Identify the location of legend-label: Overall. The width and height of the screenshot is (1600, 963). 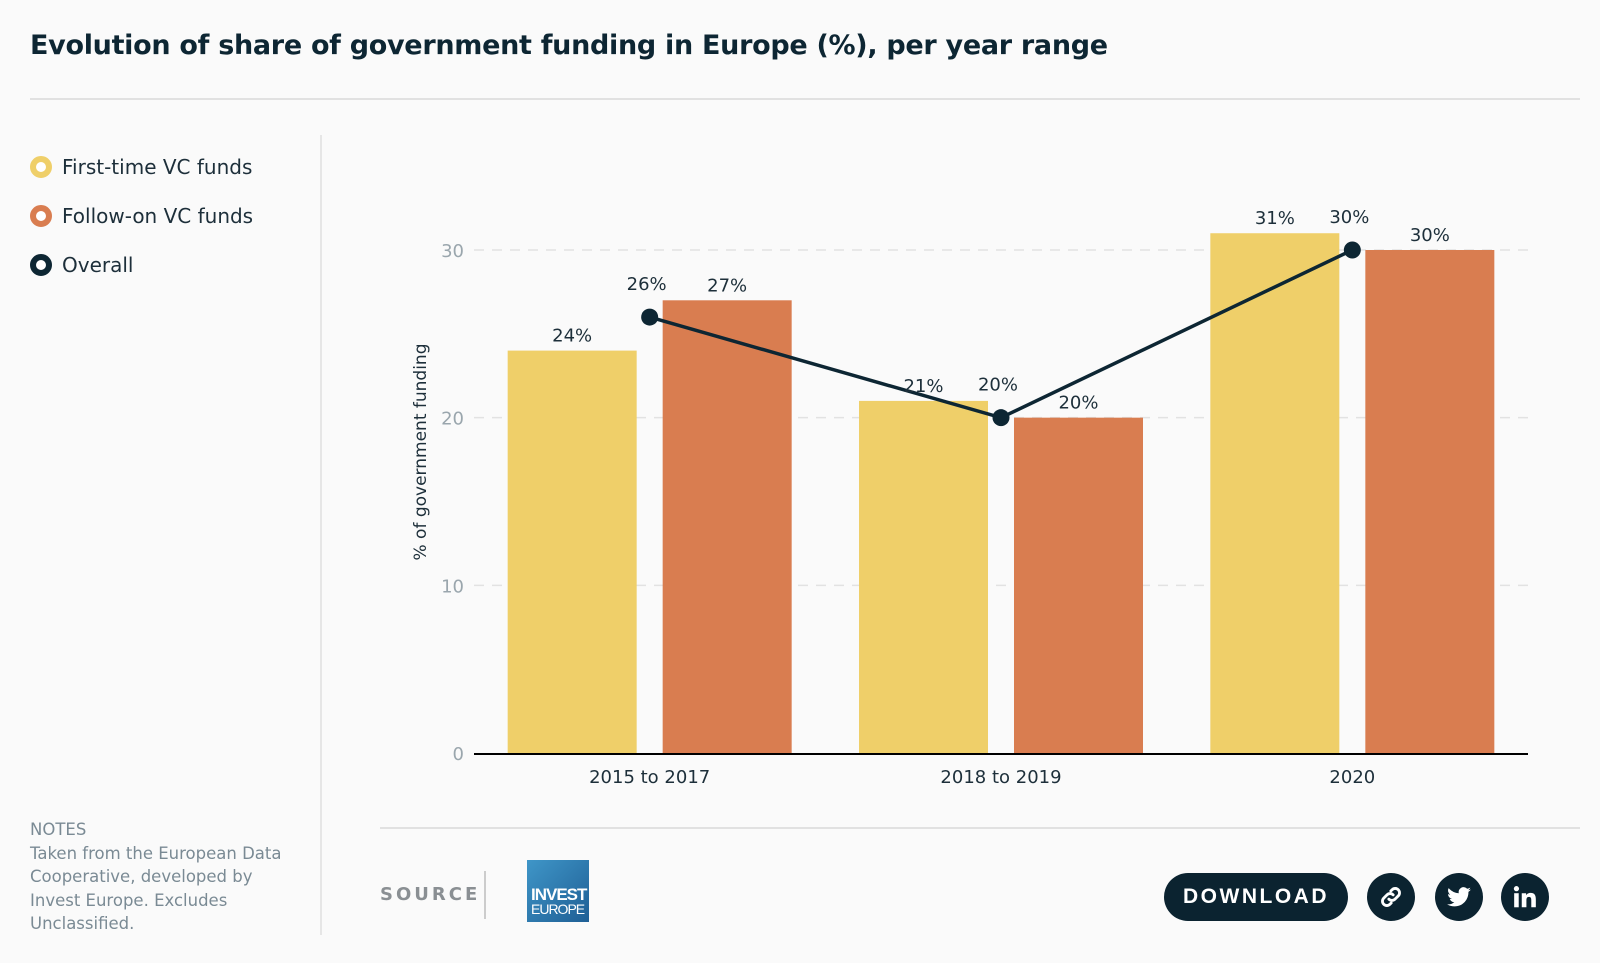
(98, 264).